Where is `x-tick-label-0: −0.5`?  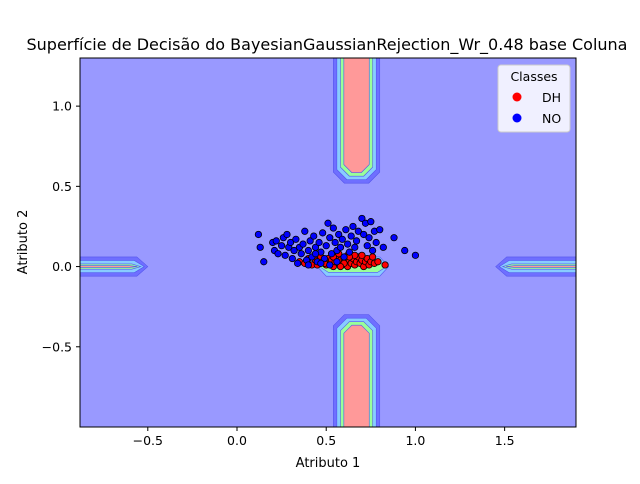
x-tick-label-0: −0.5 is located at coordinates (148, 440).